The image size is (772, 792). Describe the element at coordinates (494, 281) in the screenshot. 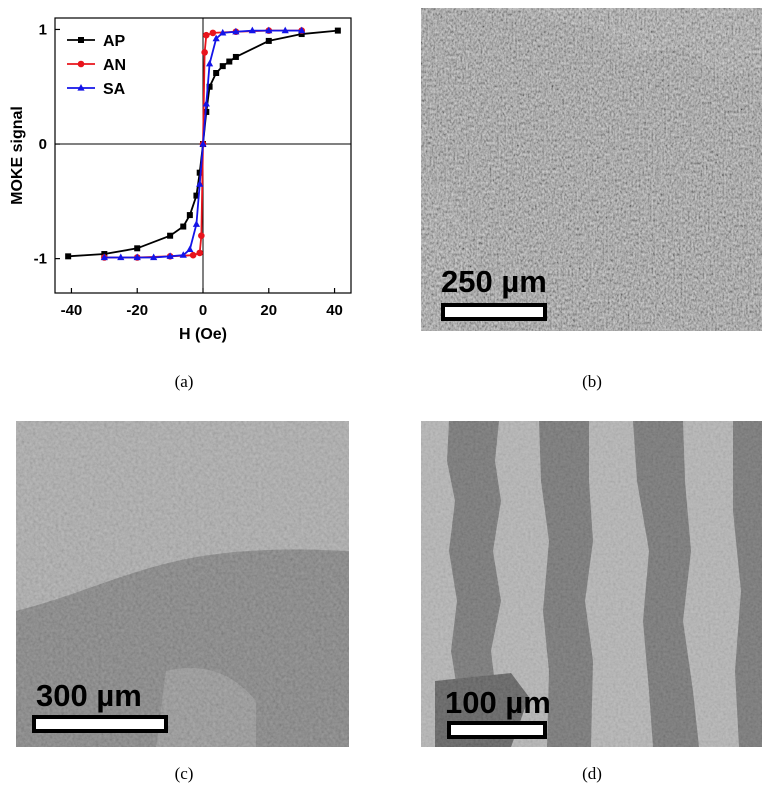

I see `scale-label-b: 250 µm` at that location.